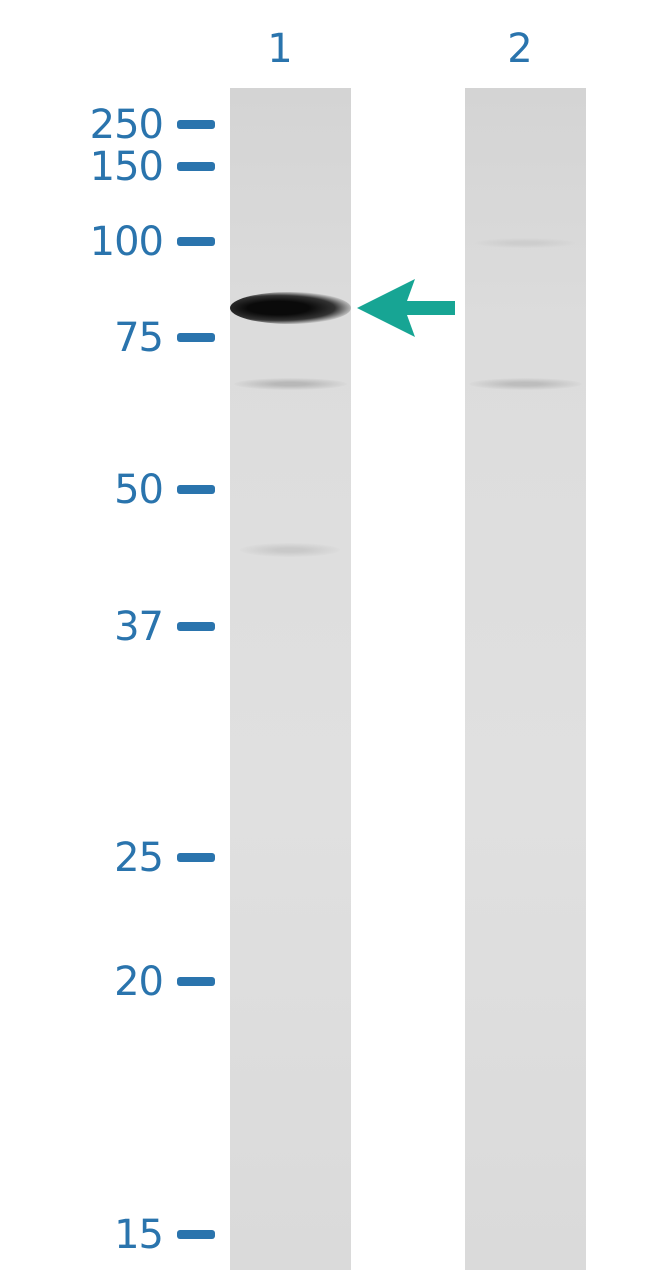 This screenshot has height=1270, width=650. What do you see at coordinates (126, 167) in the screenshot?
I see `marker-label: 150` at bounding box center [126, 167].